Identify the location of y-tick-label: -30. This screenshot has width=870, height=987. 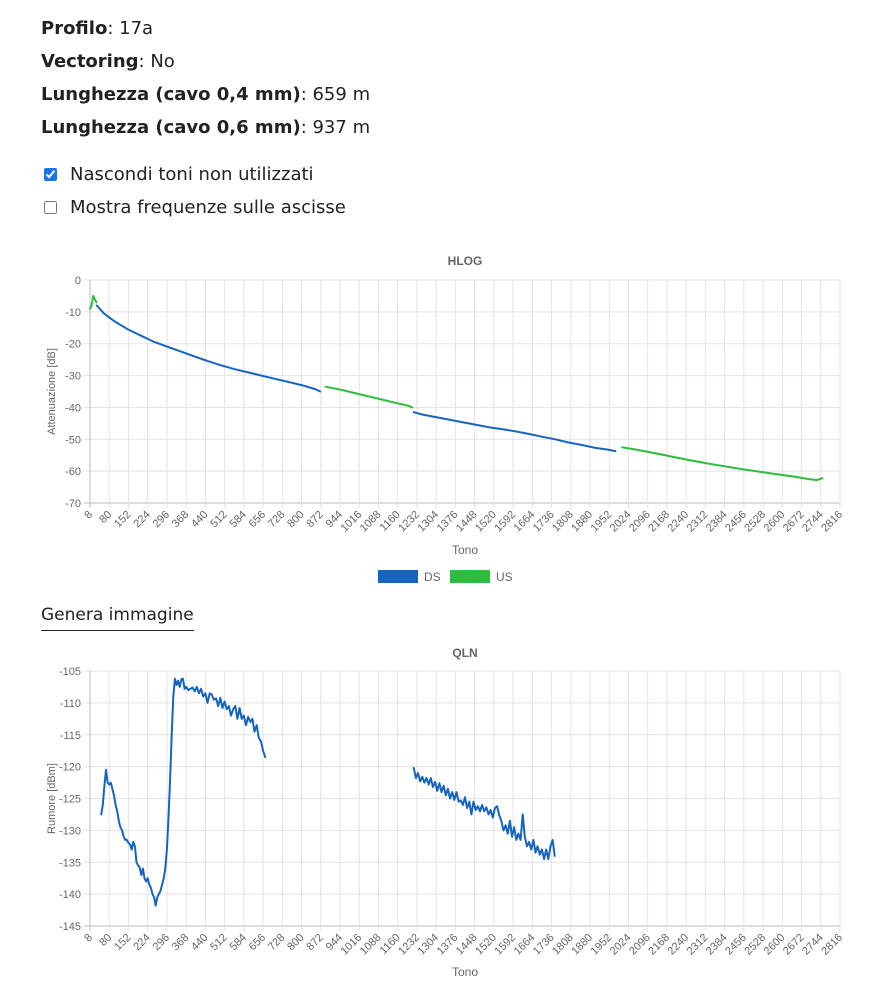
(73, 377).